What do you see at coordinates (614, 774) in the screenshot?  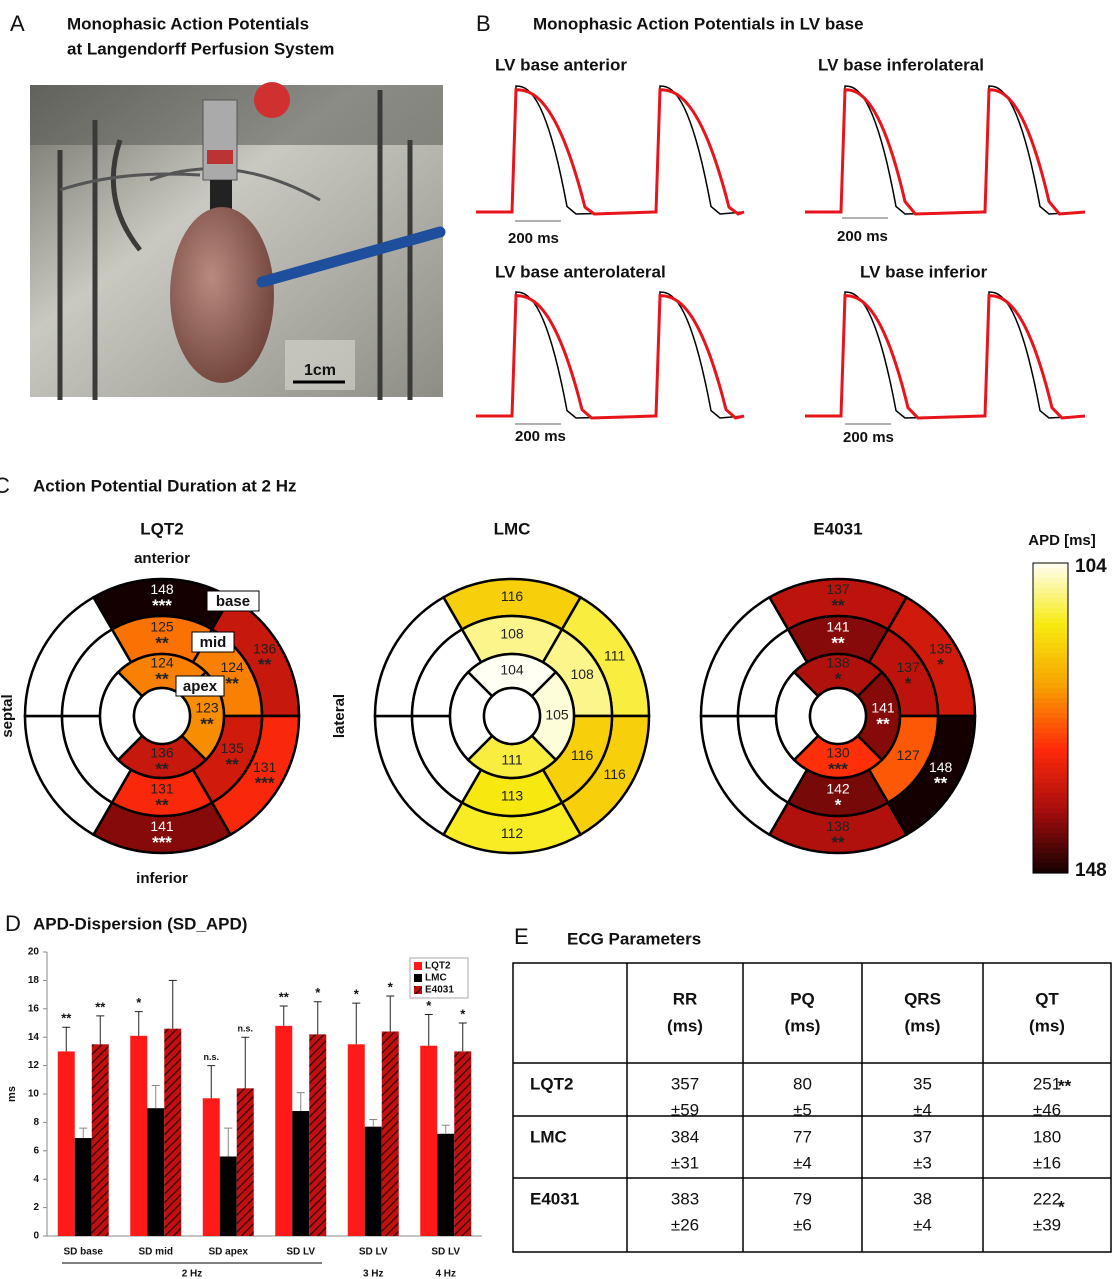 I see `segment-value: 116` at bounding box center [614, 774].